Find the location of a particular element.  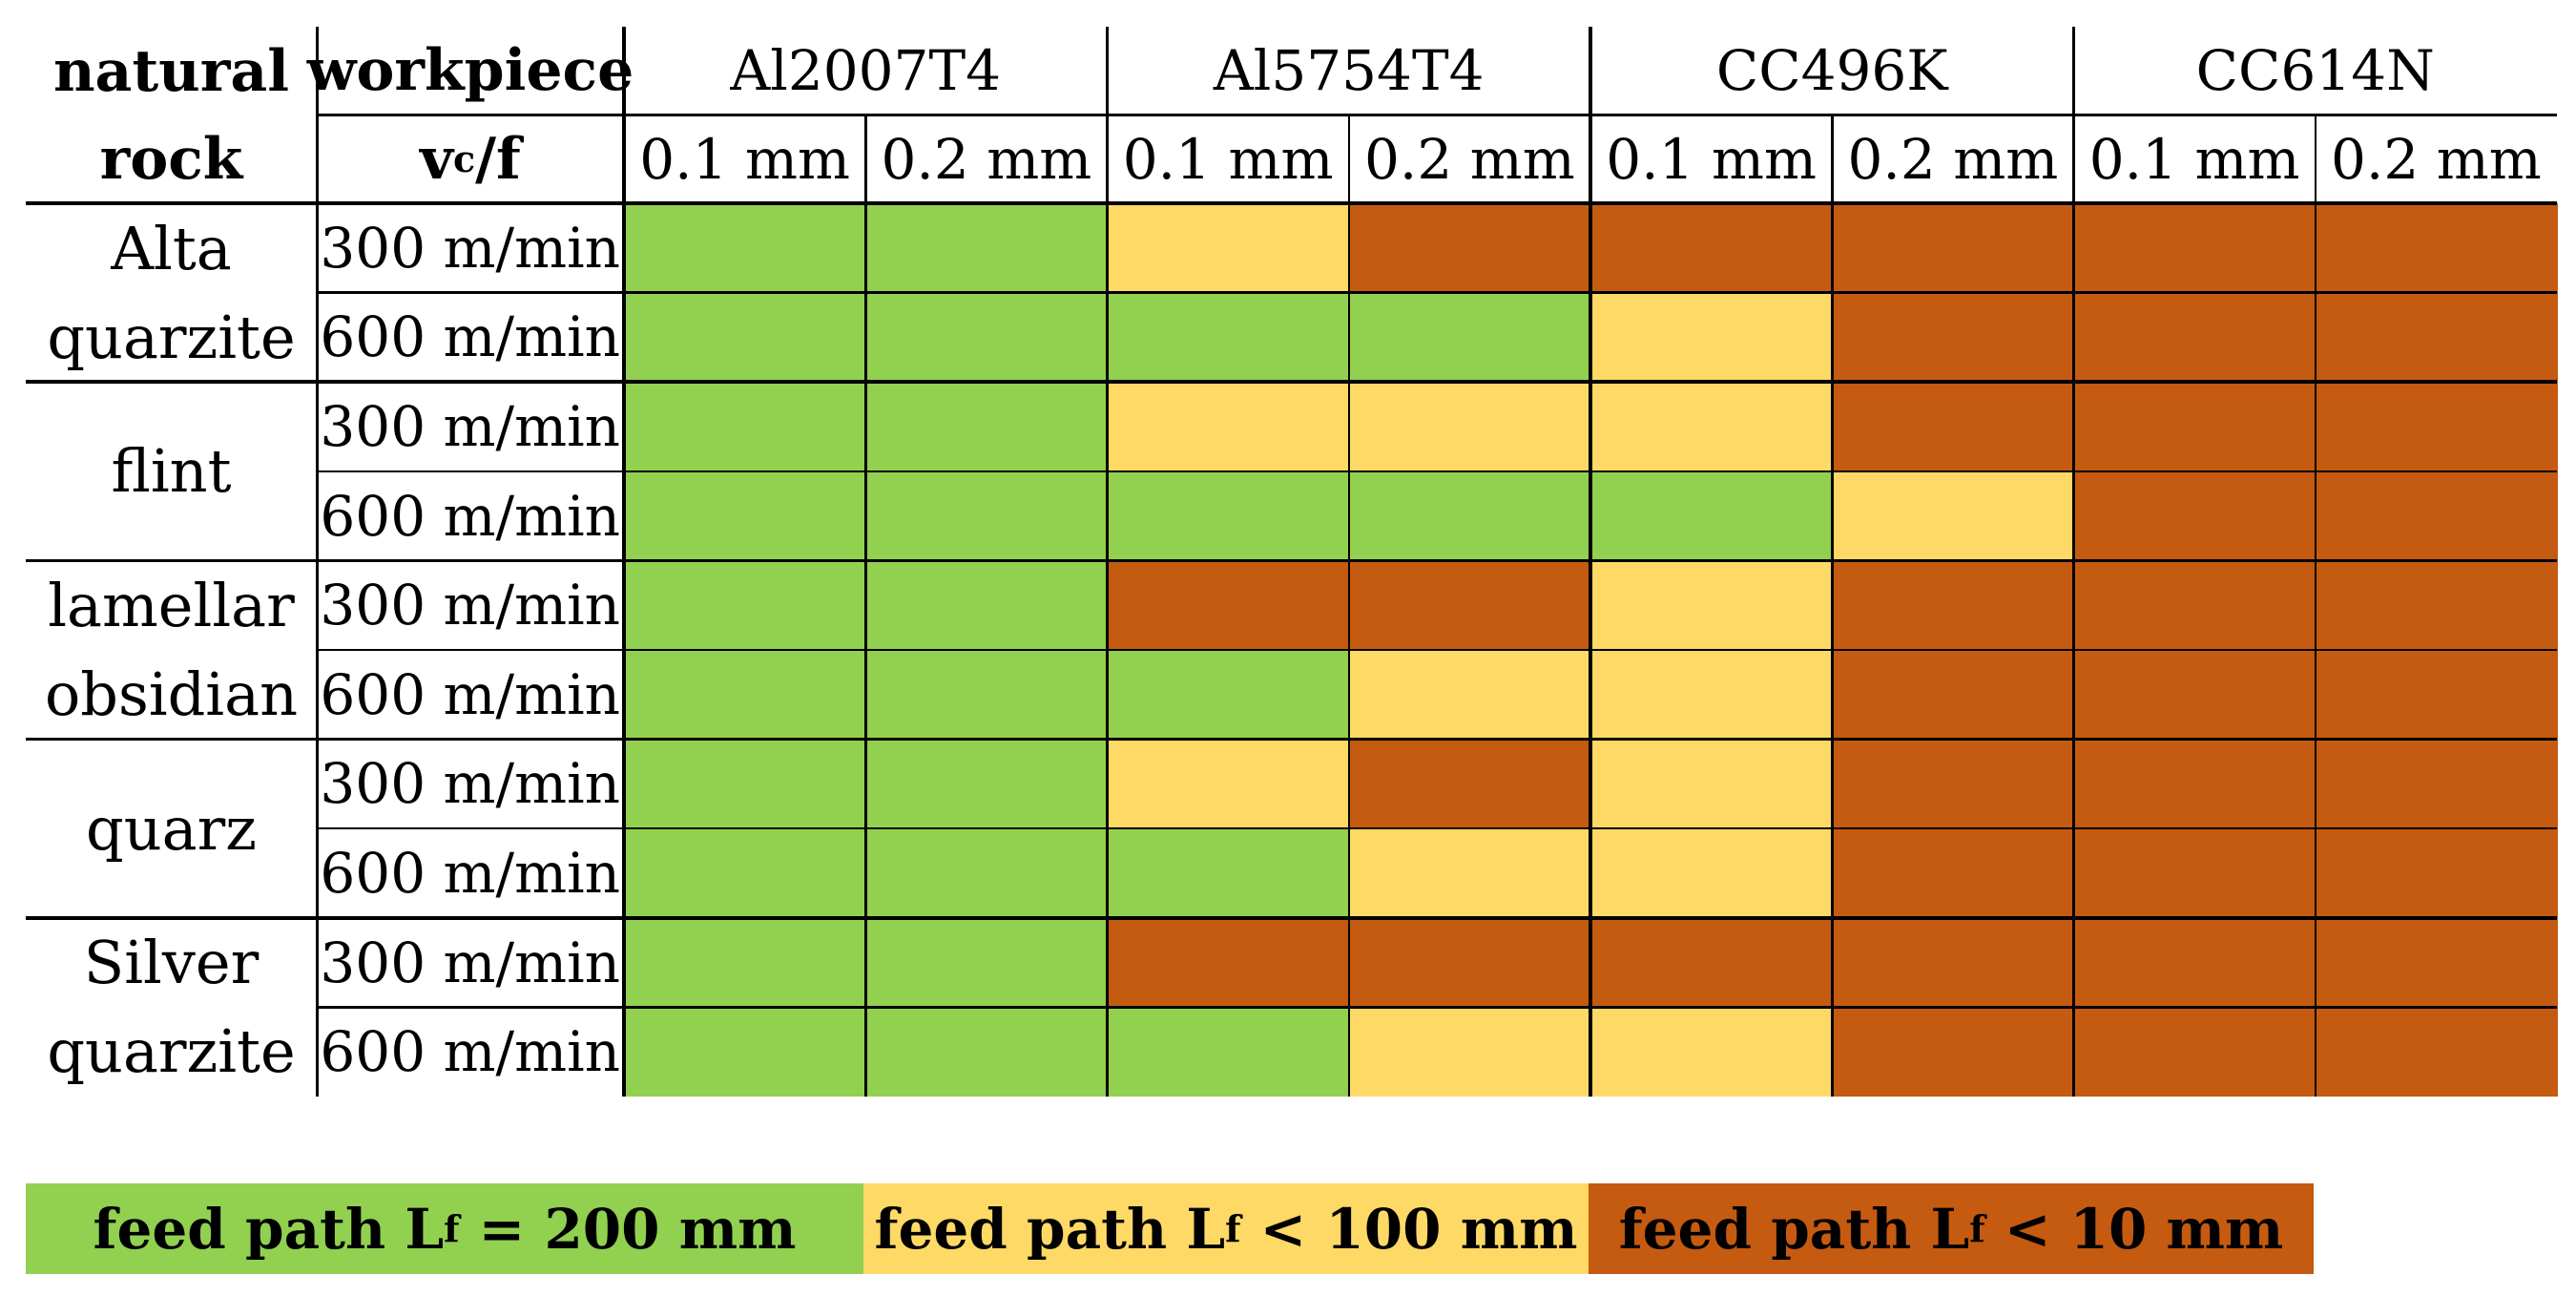

header-natural-rock: natural rock is located at coordinates (171, 115).